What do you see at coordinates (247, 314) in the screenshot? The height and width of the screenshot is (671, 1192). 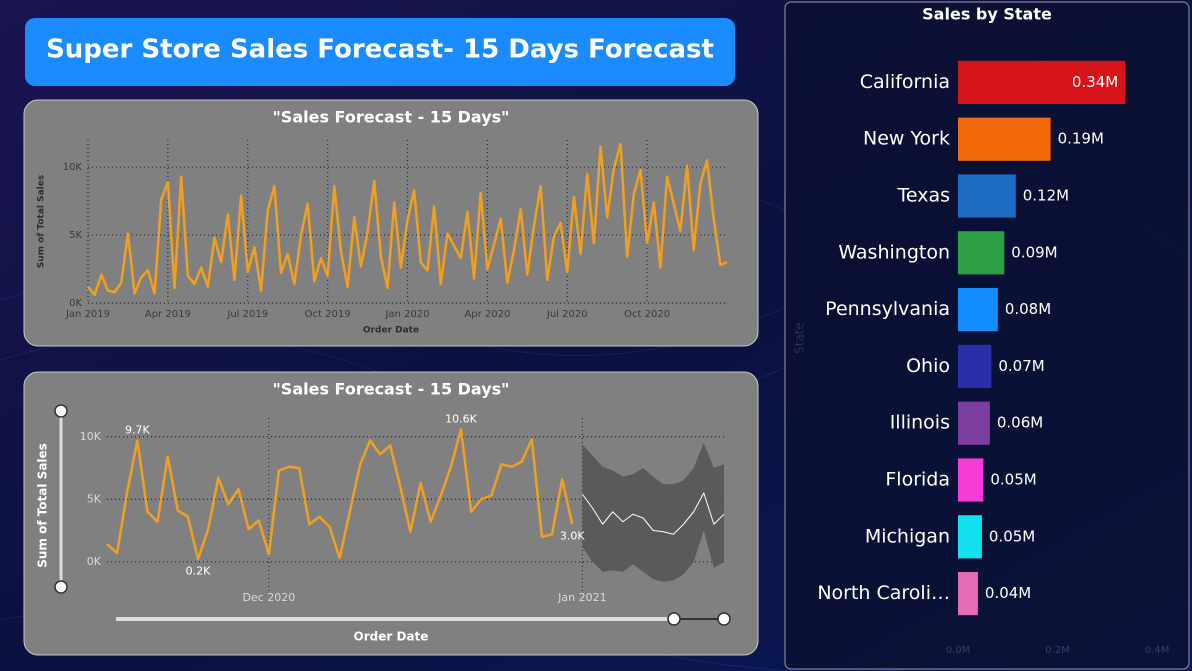 I see `x-tick-label: Jul 2019` at bounding box center [247, 314].